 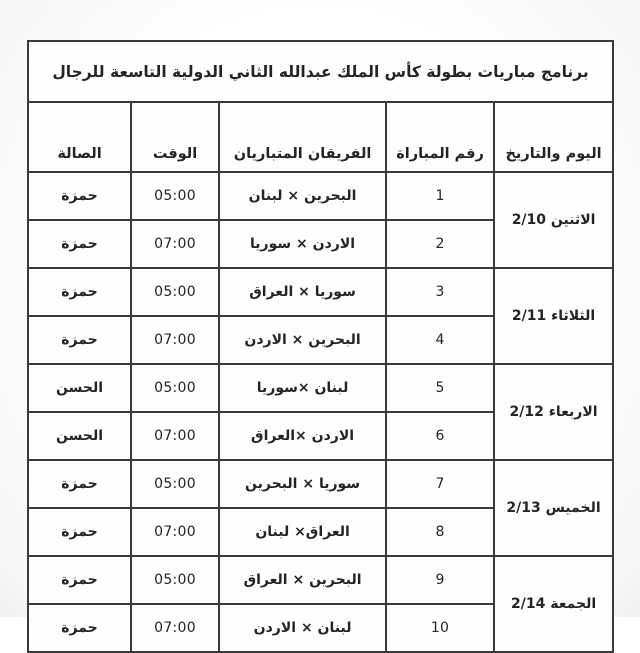 I want to click on teams-cell: البحرين × الاردن, so click(x=303, y=340).